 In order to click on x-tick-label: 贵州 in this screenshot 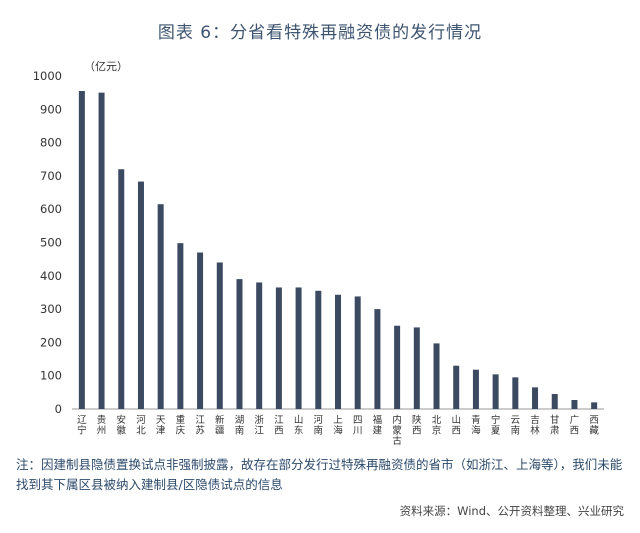, I will do `click(102, 425)`.